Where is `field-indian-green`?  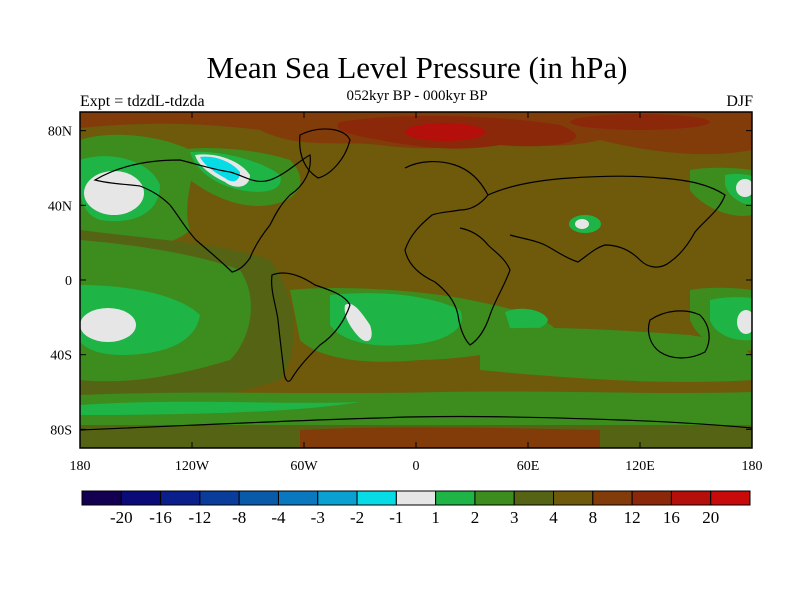
field-indian-green is located at coordinates (526, 319).